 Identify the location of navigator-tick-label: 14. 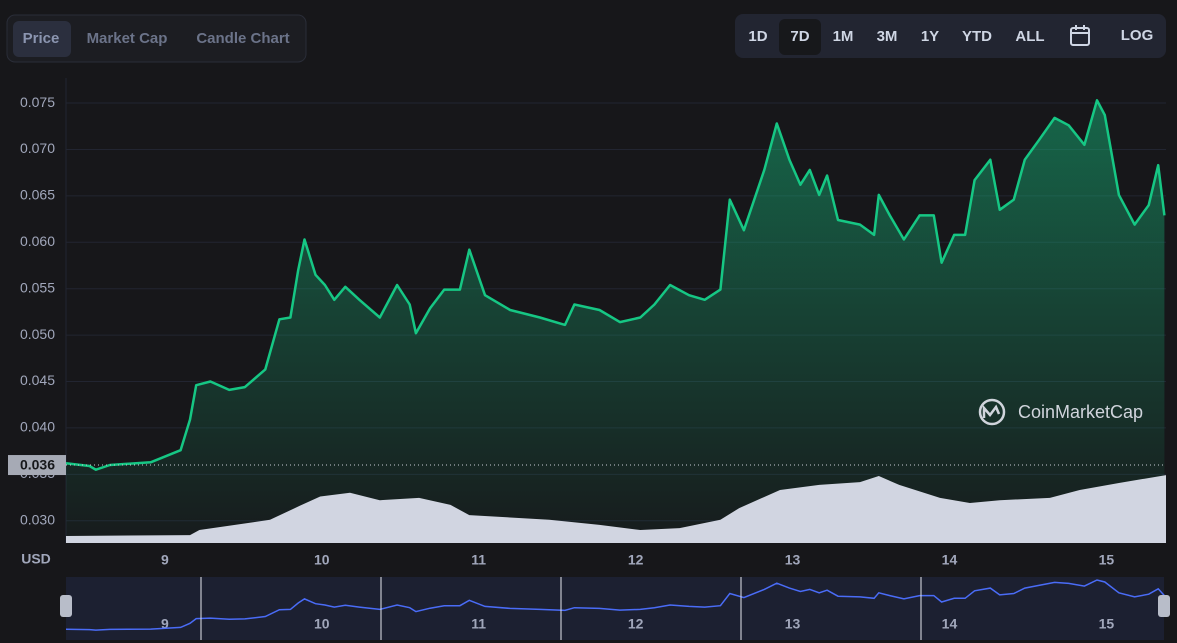
(950, 624).